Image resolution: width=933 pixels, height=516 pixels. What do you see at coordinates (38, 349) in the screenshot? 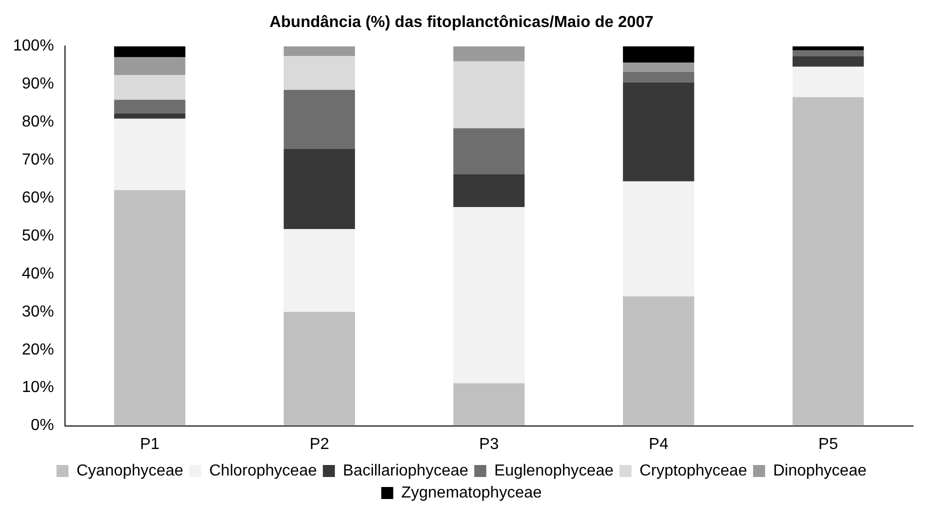
I see `y-tick-label: 20%` at bounding box center [38, 349].